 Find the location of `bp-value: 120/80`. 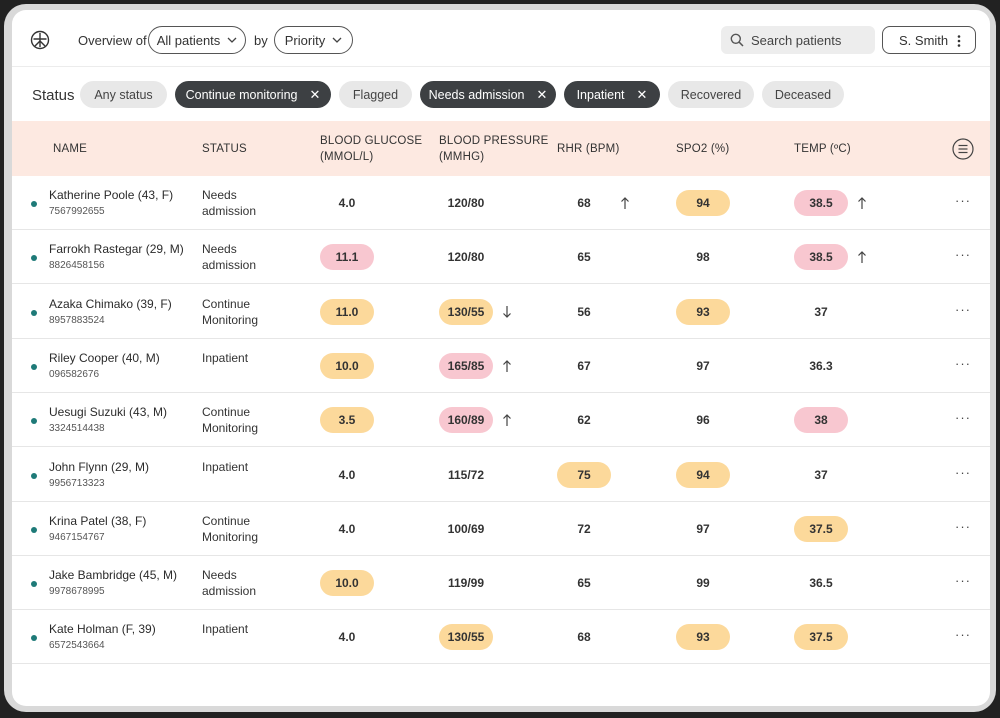

bp-value: 120/80 is located at coordinates (466, 257).